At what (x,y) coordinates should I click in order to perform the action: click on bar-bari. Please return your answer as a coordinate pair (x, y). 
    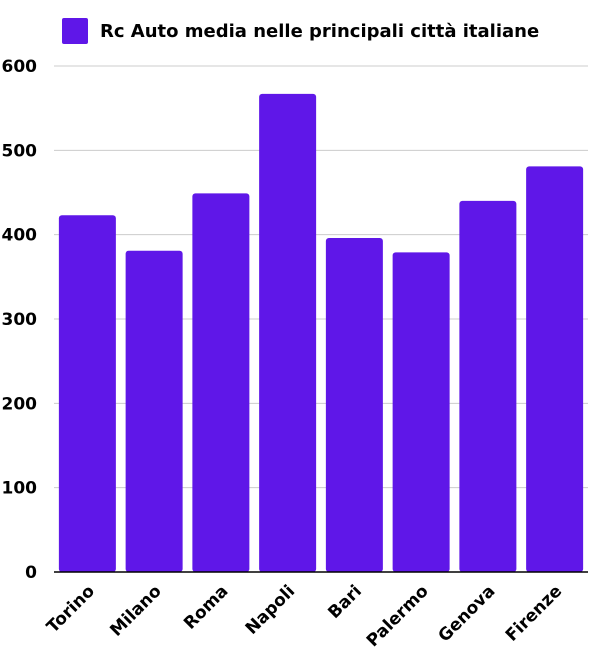
    Looking at the image, I should click on (354, 405).